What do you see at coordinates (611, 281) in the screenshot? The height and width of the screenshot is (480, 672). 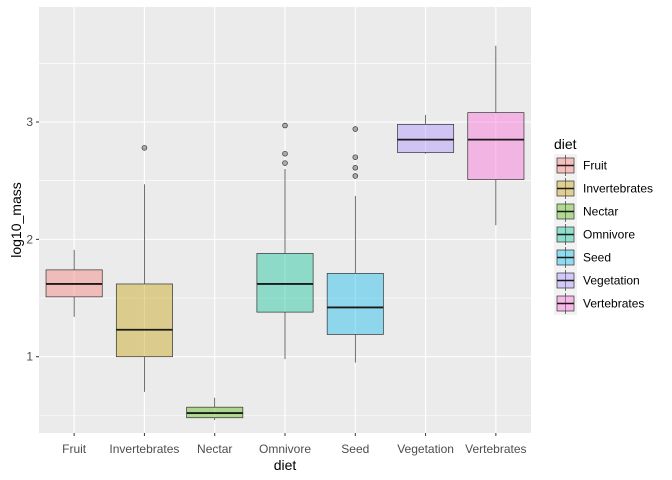 I see `legend-label: Vegetation` at bounding box center [611, 281].